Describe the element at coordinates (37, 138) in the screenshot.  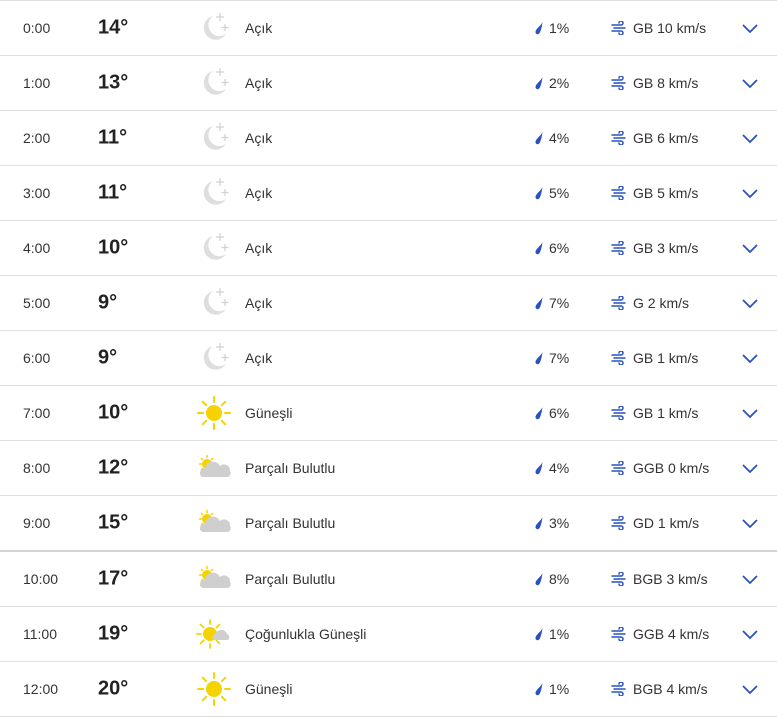
I see `hour-time: 2:00` at that location.